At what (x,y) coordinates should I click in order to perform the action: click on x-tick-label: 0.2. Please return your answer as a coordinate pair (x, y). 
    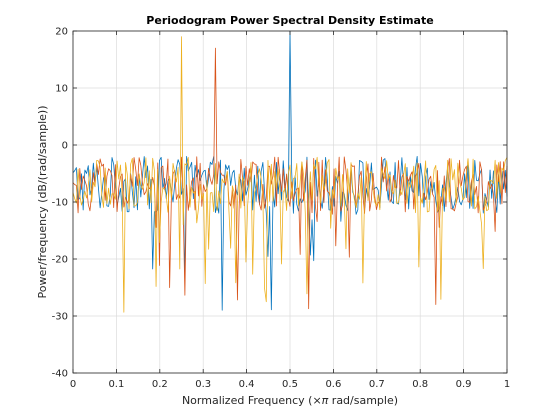
    Looking at the image, I should click on (160, 384).